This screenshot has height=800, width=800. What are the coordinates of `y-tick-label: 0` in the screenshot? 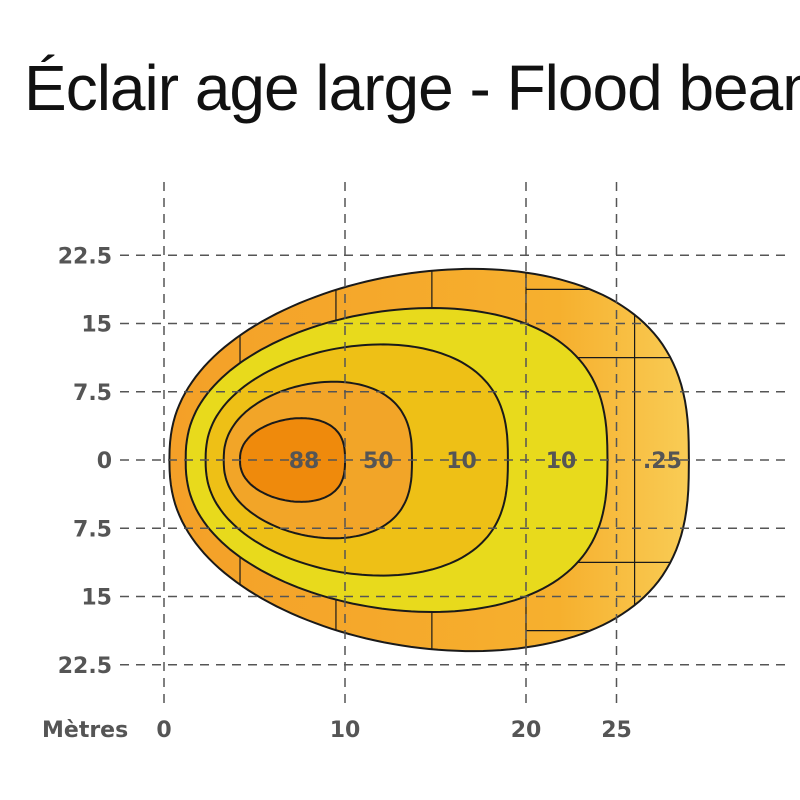 It's located at (104, 461).